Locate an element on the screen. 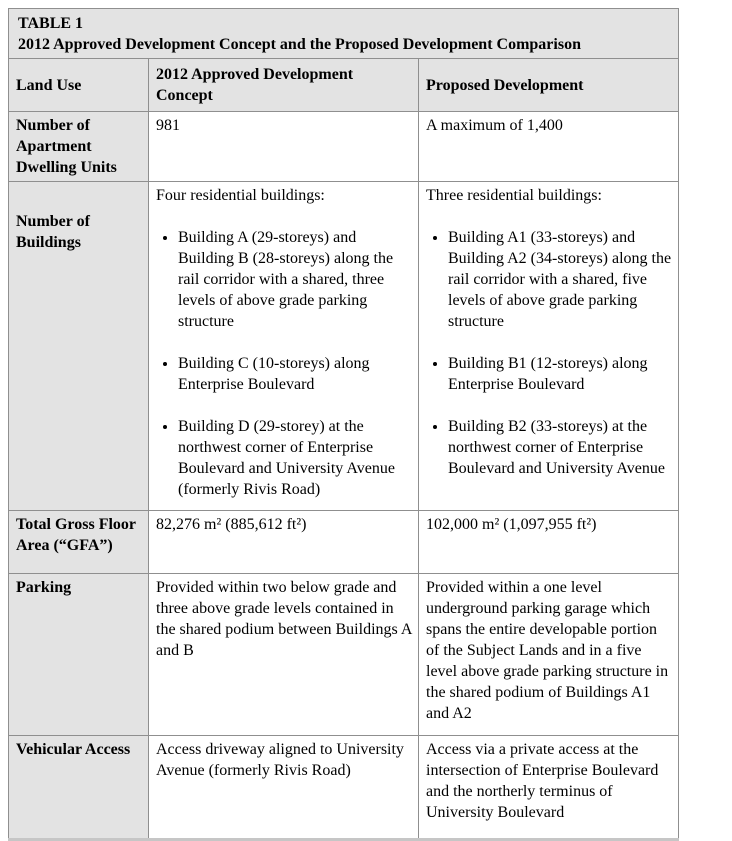  approved-buildings-intro: Four residential buildings: is located at coordinates (240, 195).